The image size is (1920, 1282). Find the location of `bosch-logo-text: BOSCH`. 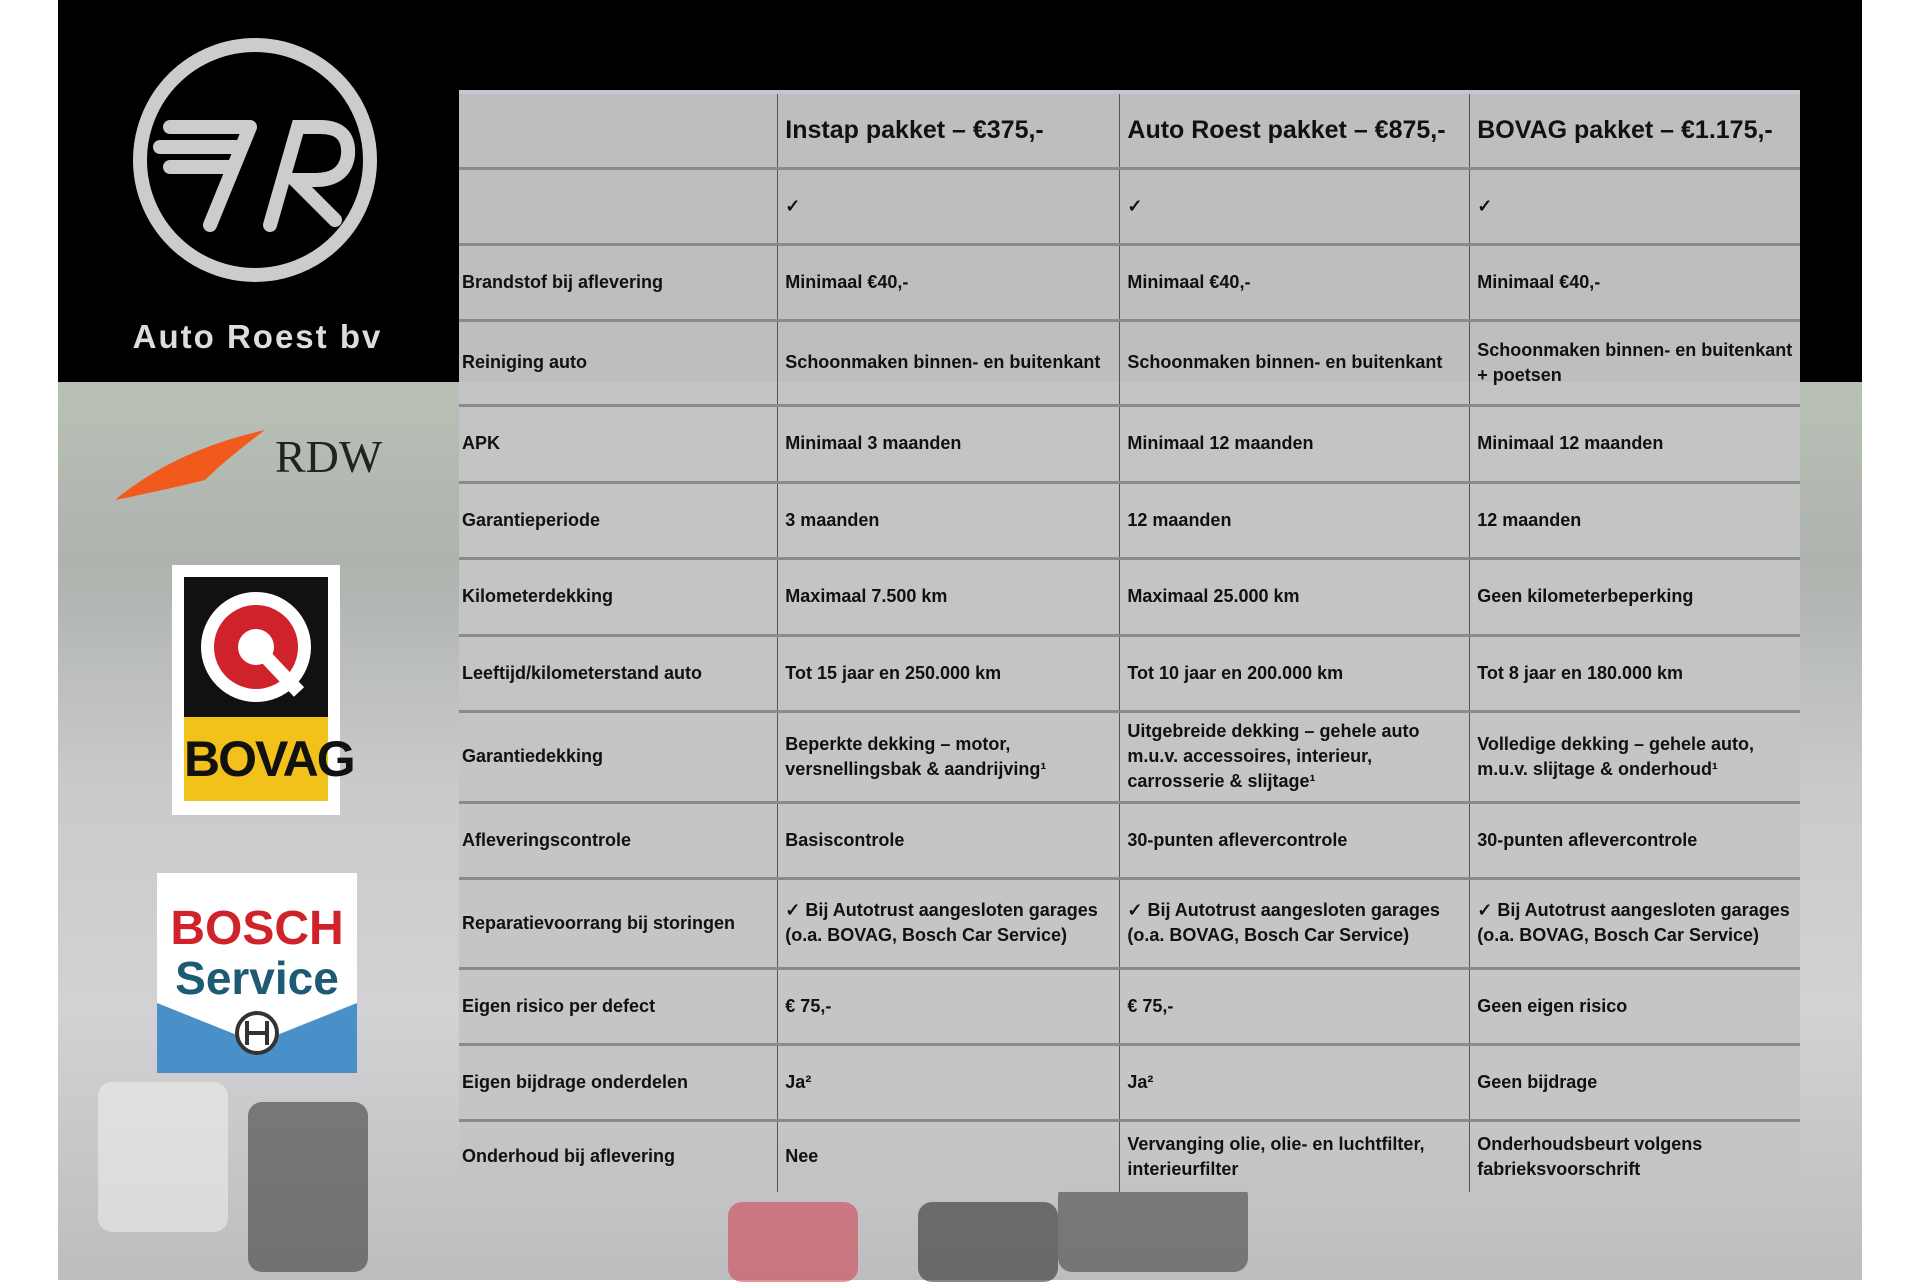

bosch-logo-text: BOSCH is located at coordinates (257, 928).